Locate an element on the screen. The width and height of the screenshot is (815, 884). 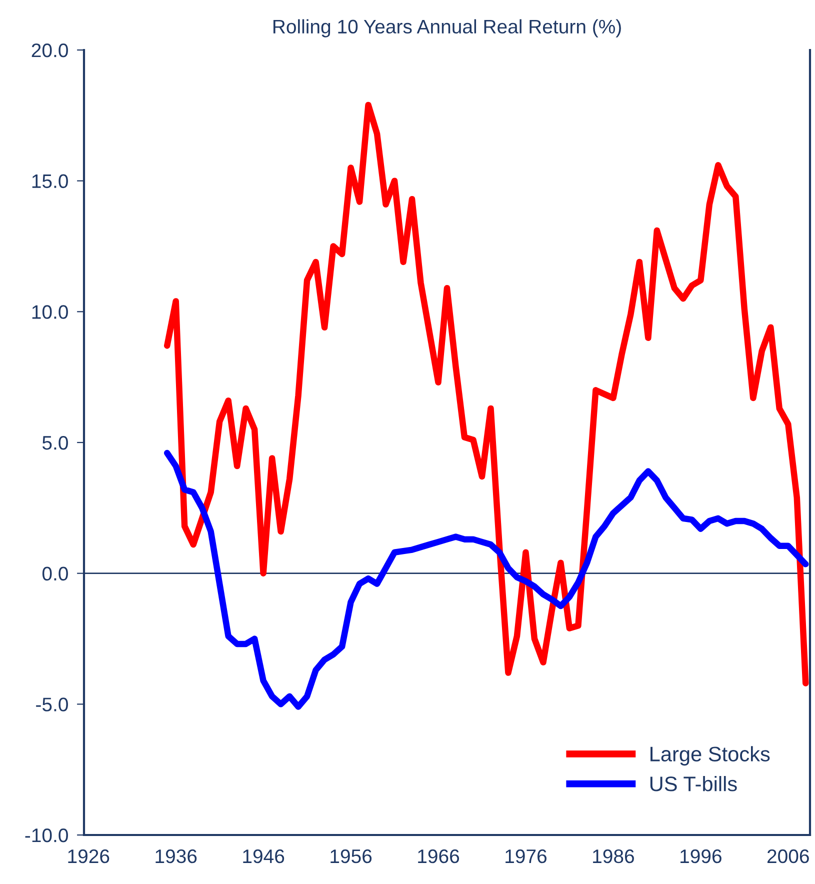
y-tick-label: 0.0 is located at coordinates (55, 573).